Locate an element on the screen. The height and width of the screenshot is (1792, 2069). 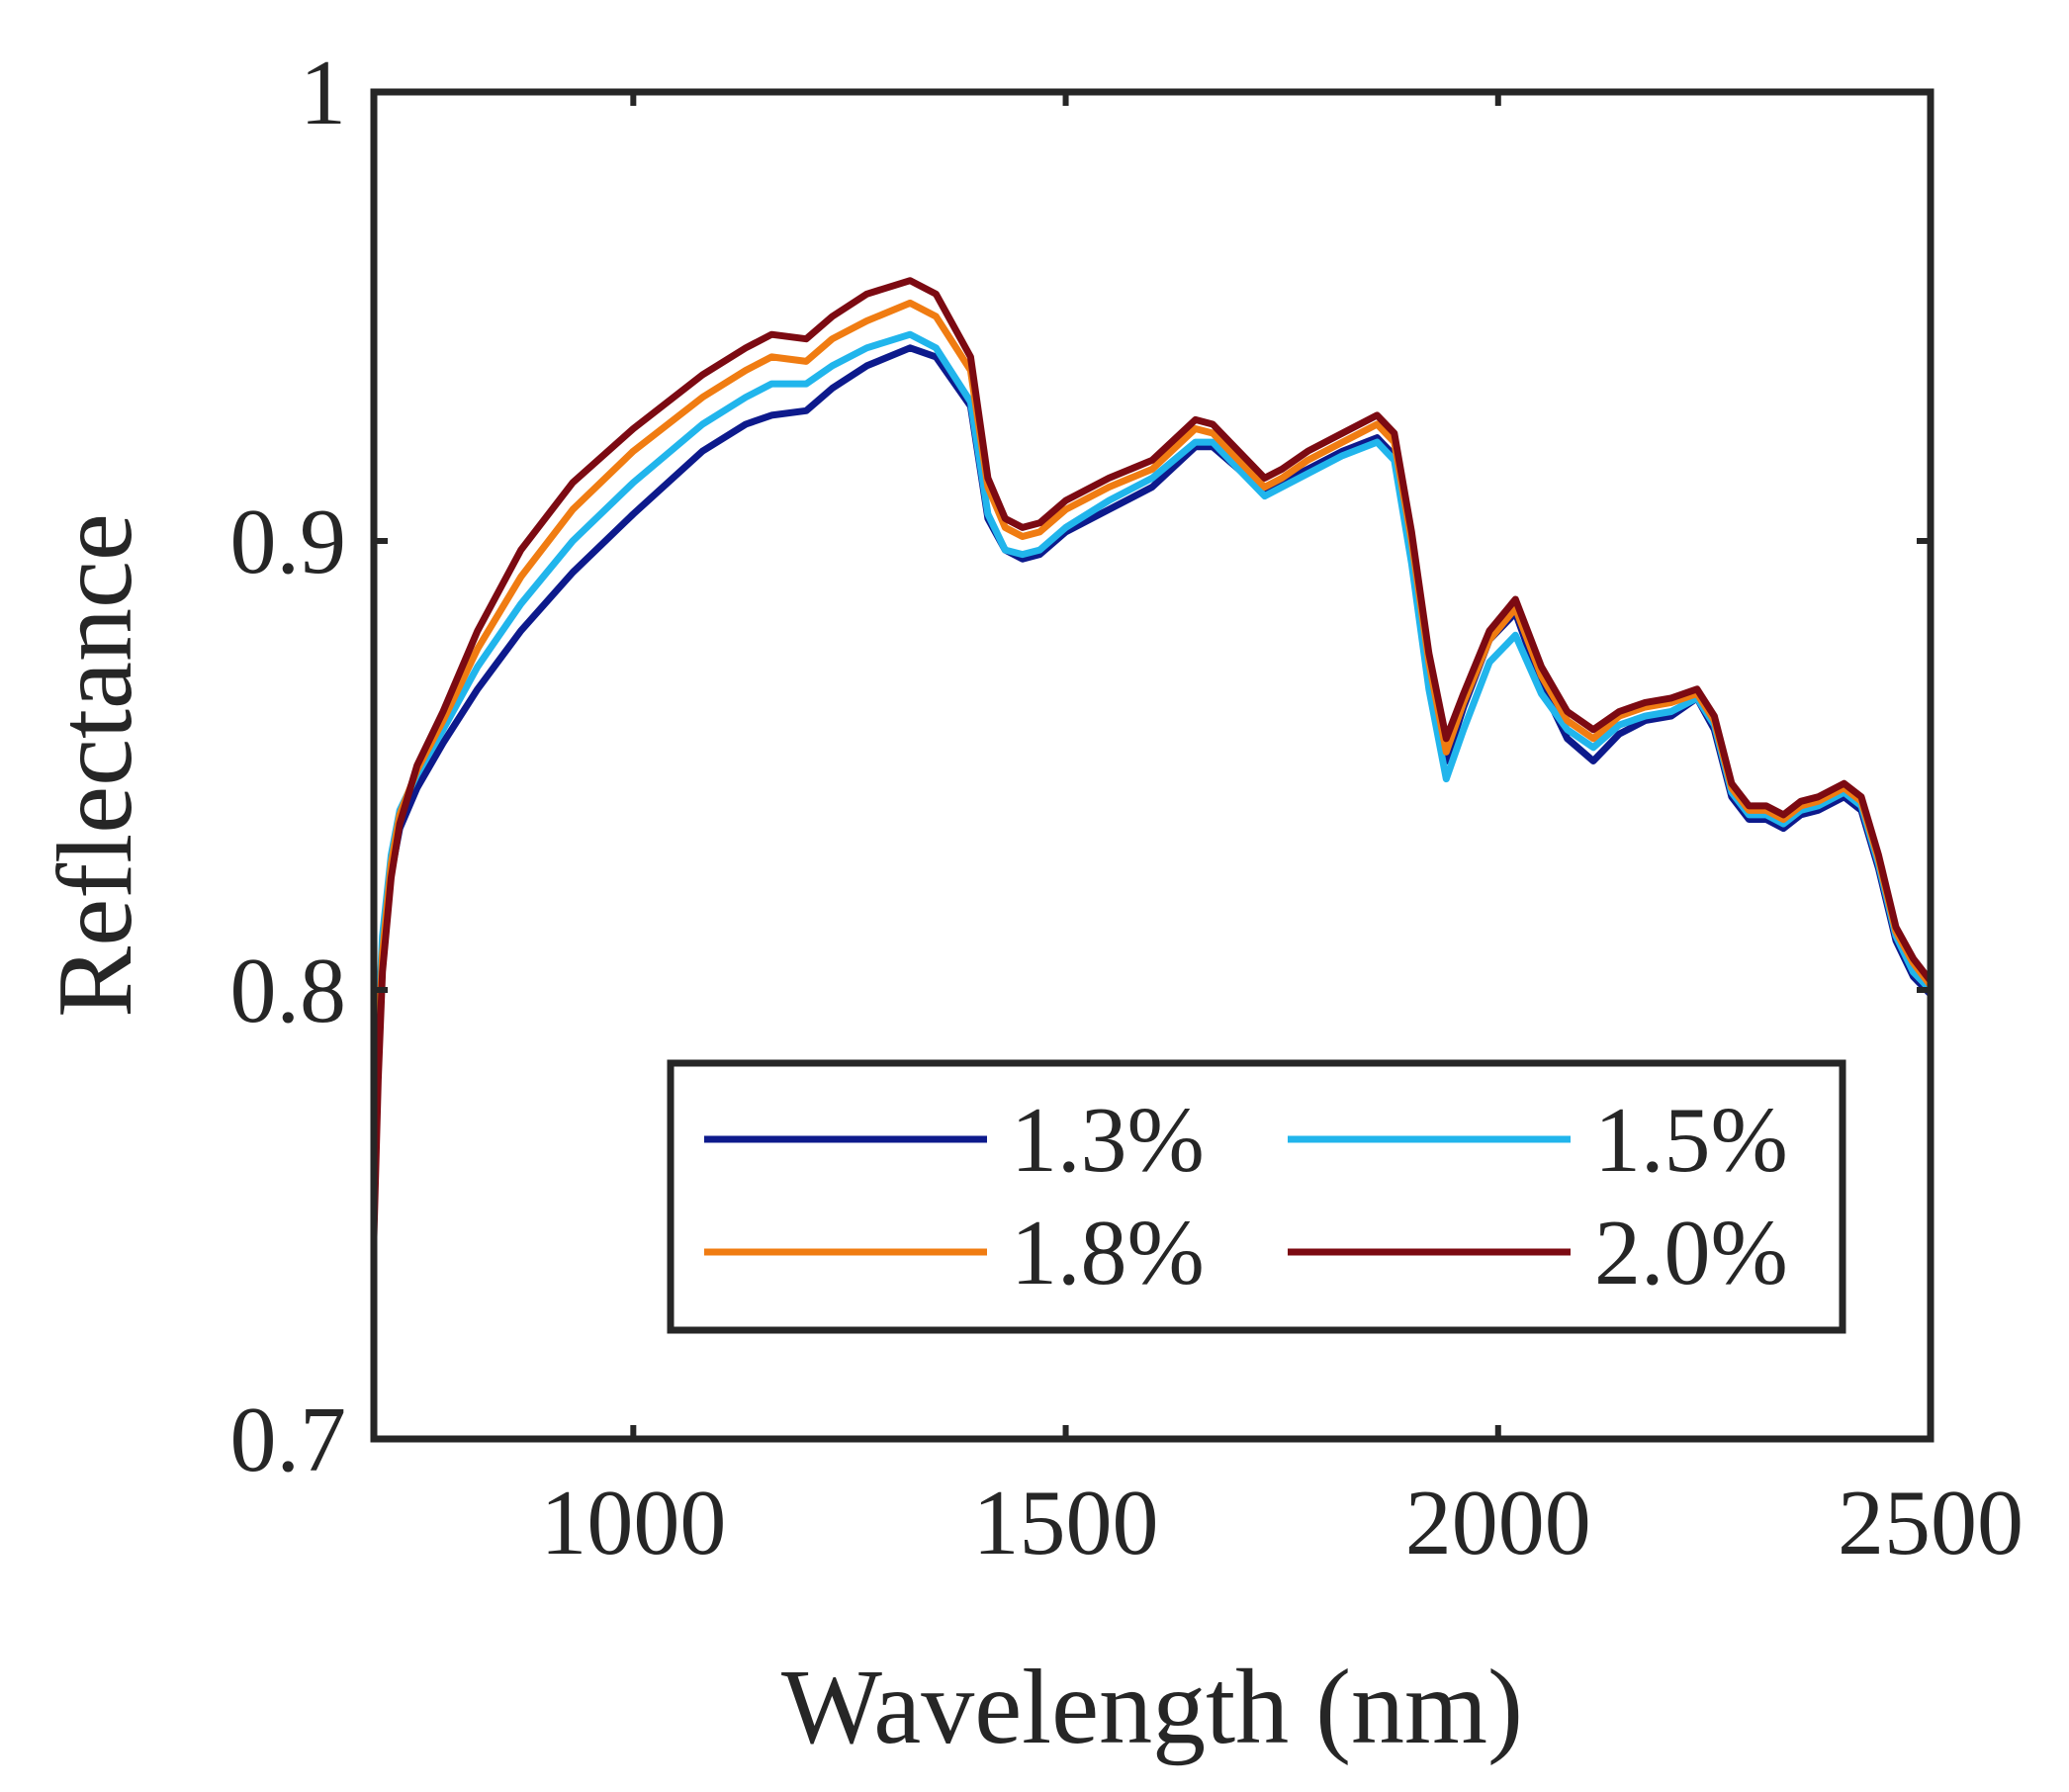
y-tick-label: 0.7 is located at coordinates (288, 1440).